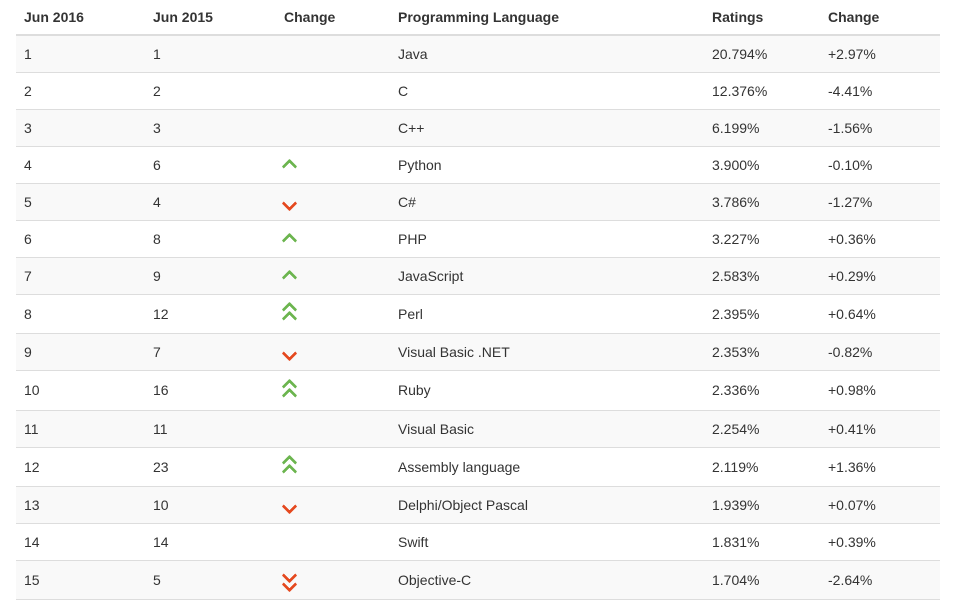 This screenshot has height=600, width=954. I want to click on change-pct-cell: +0.64%, so click(880, 313).